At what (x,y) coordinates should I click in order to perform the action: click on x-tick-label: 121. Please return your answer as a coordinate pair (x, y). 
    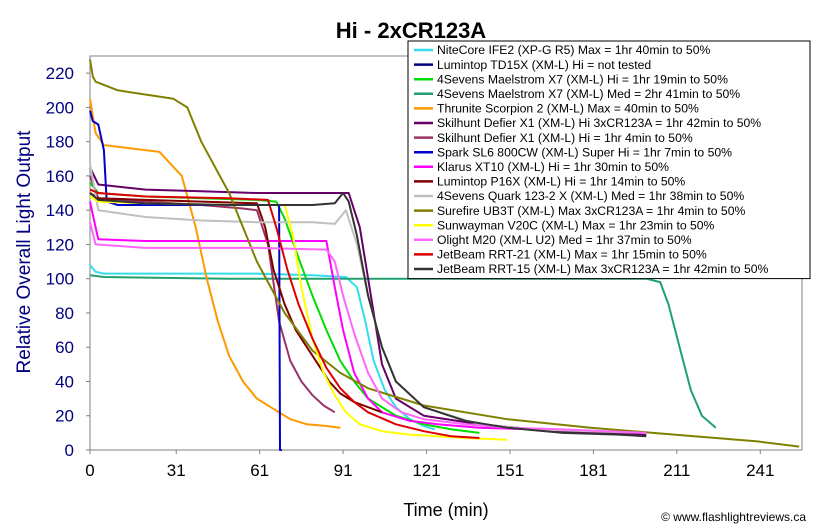
    Looking at the image, I should click on (426, 470).